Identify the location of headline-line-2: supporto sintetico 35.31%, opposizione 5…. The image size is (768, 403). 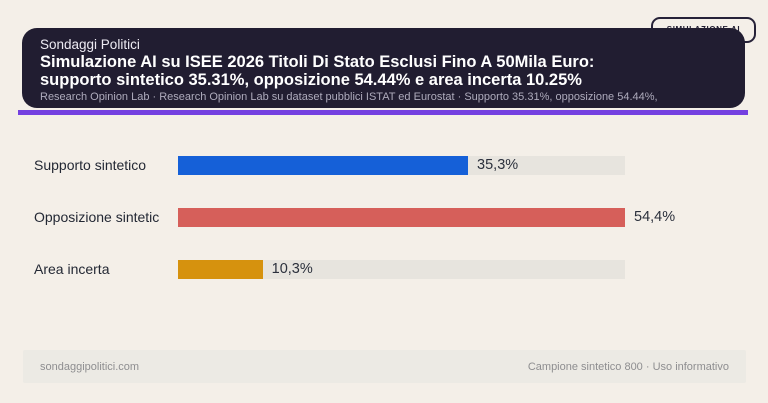
(311, 80).